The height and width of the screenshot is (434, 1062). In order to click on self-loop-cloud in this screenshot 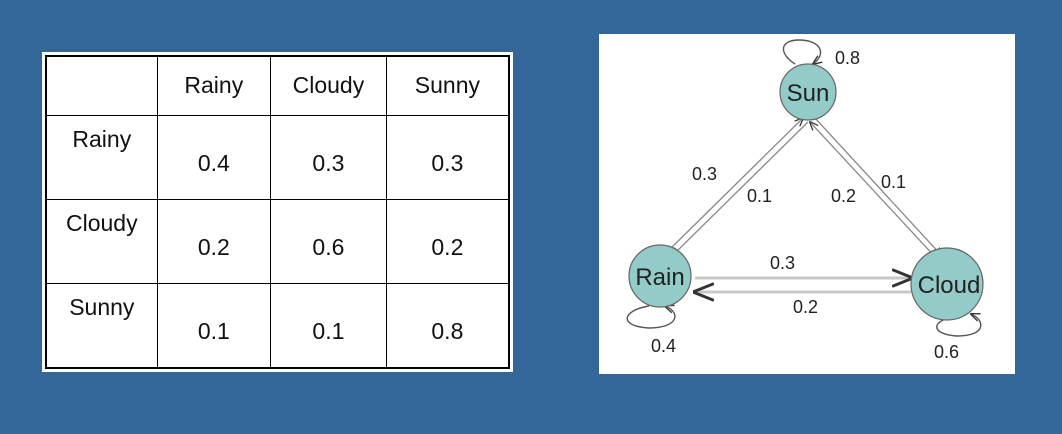, I will do `click(959, 325)`.